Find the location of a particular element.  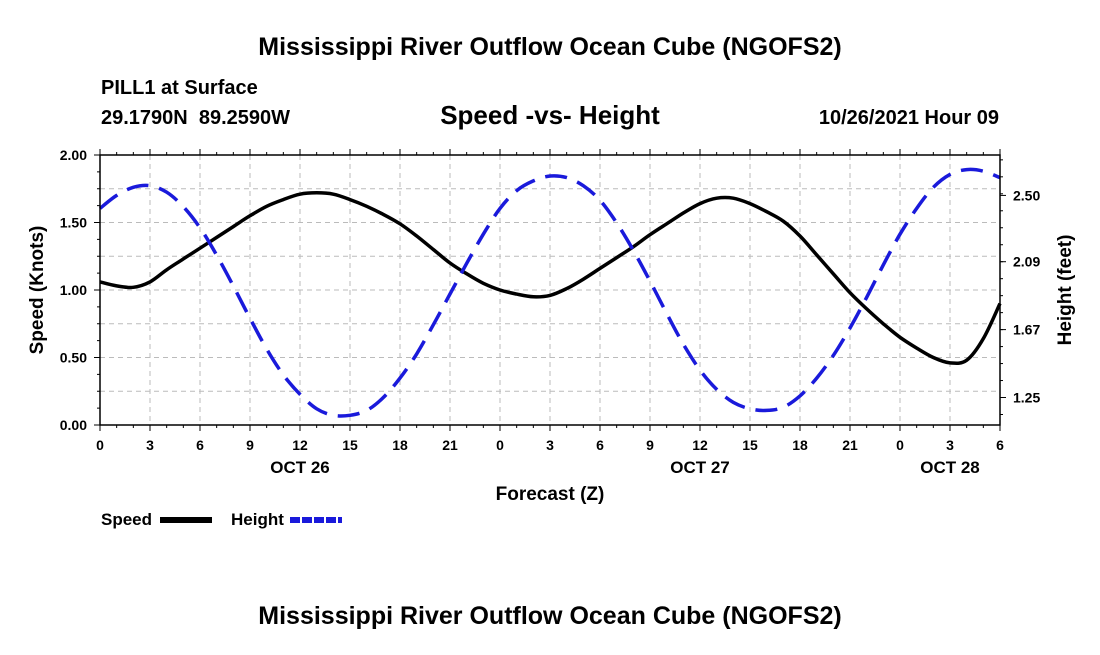

station-coordinates: 29.1790N 89.2590W is located at coordinates (195, 118).